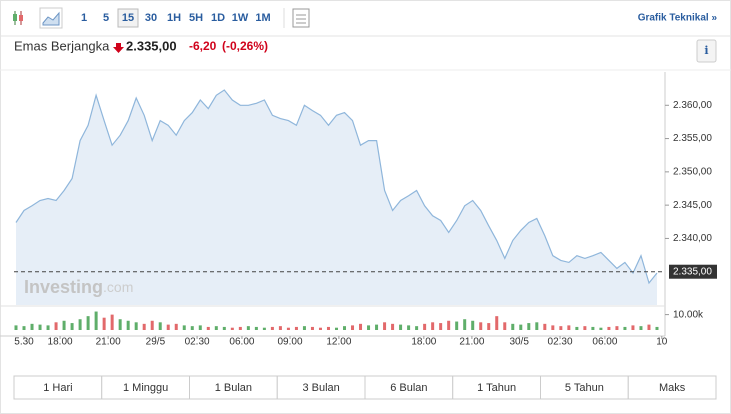  Describe the element at coordinates (203, 46) in the screenshot. I see `change: -6,20` at that location.